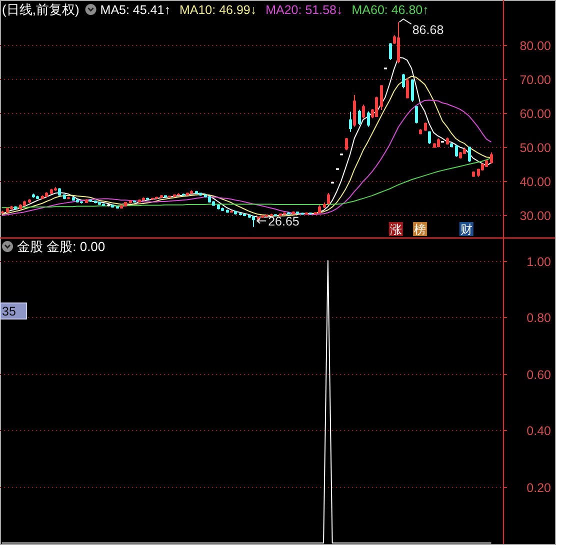  What do you see at coordinates (539, 375) in the screenshot?
I see `y-tick-label: 0.60` at bounding box center [539, 375].